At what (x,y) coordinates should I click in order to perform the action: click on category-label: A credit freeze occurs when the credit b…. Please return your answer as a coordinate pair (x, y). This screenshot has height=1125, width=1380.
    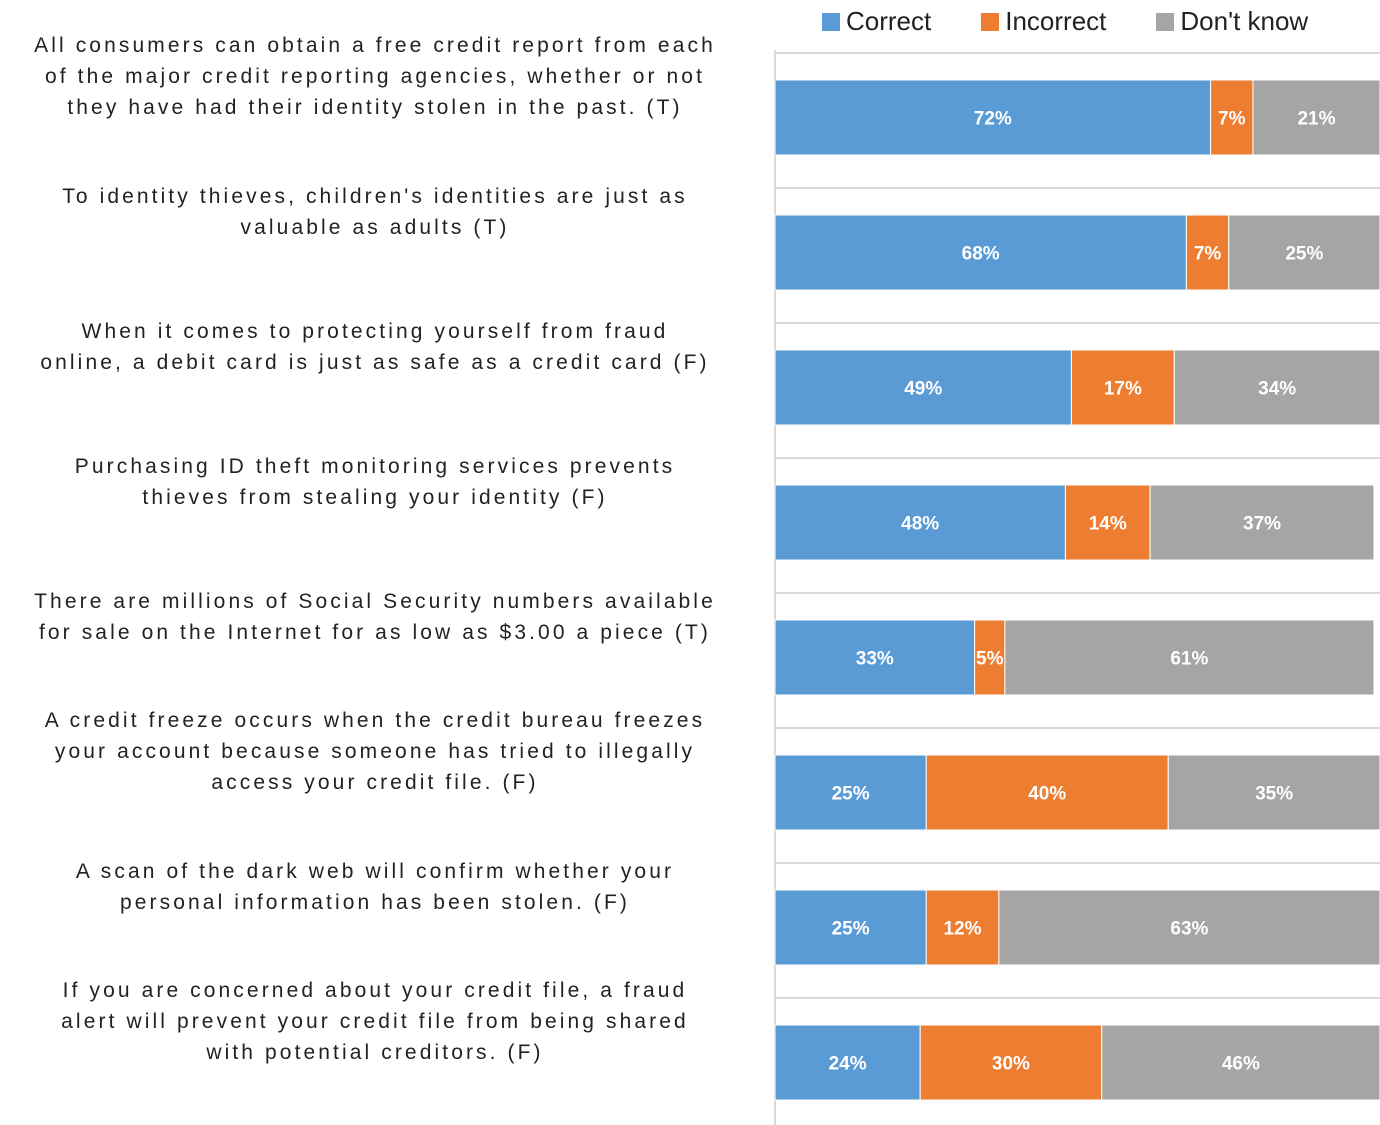
    Looking at the image, I should click on (377, 751).